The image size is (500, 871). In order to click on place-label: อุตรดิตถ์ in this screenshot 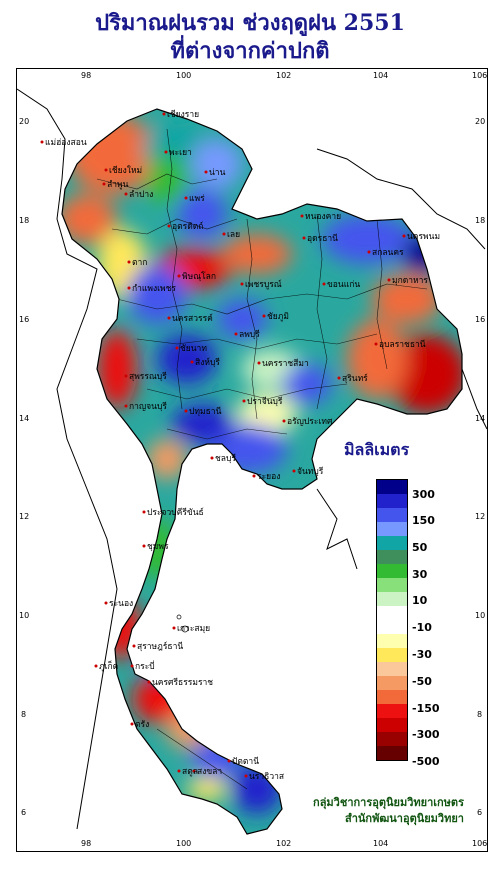, I will do `click(187, 226)`.